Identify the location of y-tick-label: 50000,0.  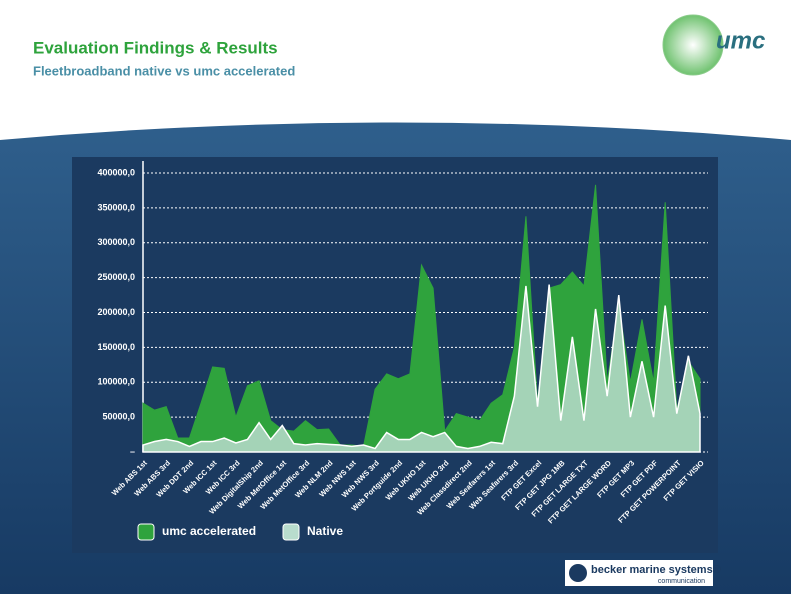
(118, 417).